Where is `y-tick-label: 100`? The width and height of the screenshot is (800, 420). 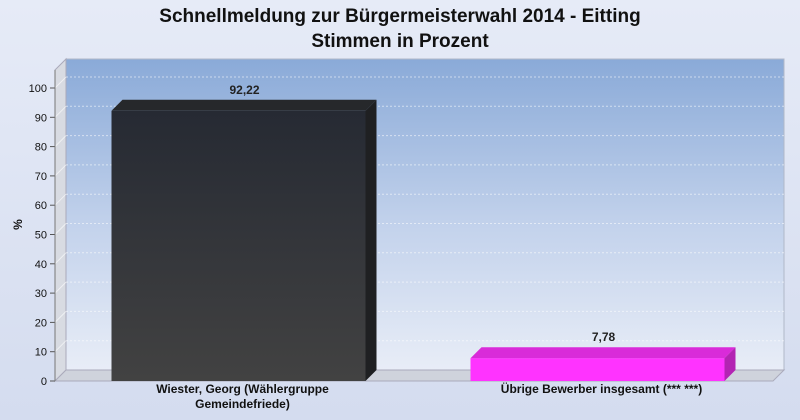
y-tick-label: 100 is located at coordinates (38, 89).